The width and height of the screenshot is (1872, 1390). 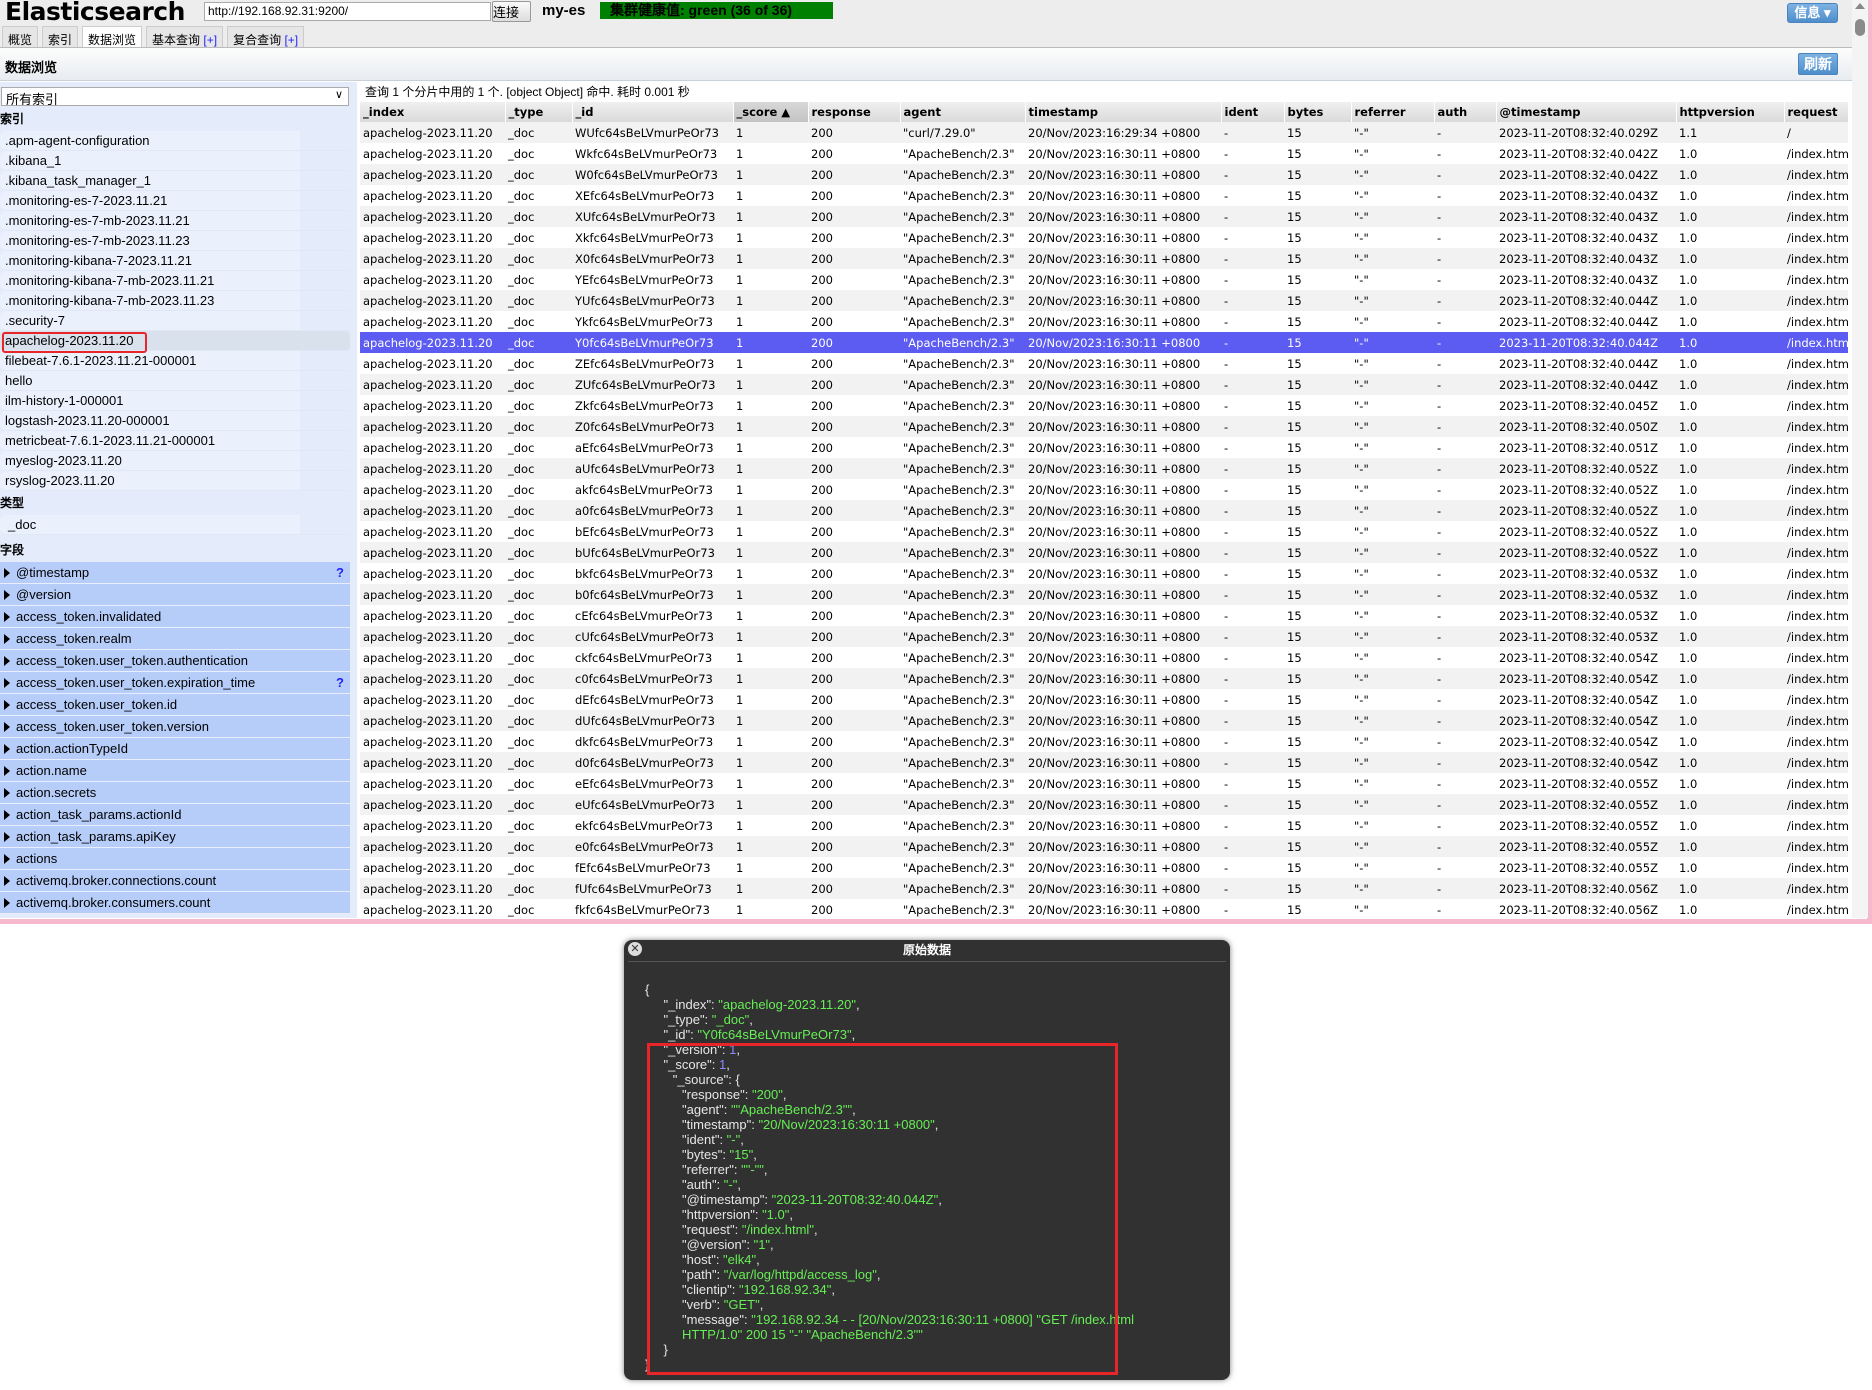 I want to click on sidebar-field-item: access_token.user_token.expiration_time?, so click(x=175, y=683).